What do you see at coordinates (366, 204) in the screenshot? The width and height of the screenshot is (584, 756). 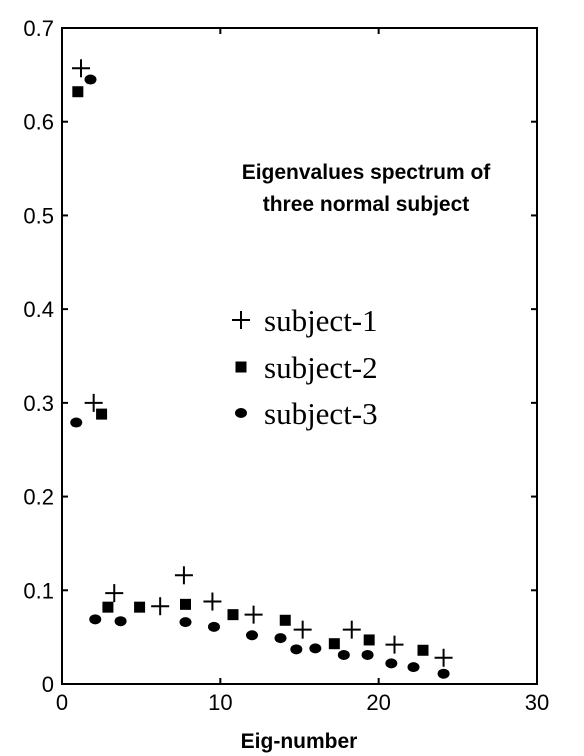 I see `annotation-line-2: three normal subject` at bounding box center [366, 204].